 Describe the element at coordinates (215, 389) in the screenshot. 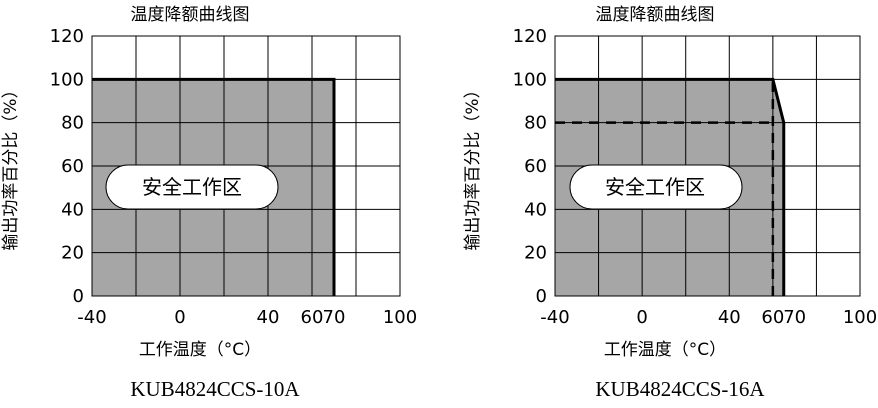

I see `model-caption: KUB4824CCS-10A` at that location.